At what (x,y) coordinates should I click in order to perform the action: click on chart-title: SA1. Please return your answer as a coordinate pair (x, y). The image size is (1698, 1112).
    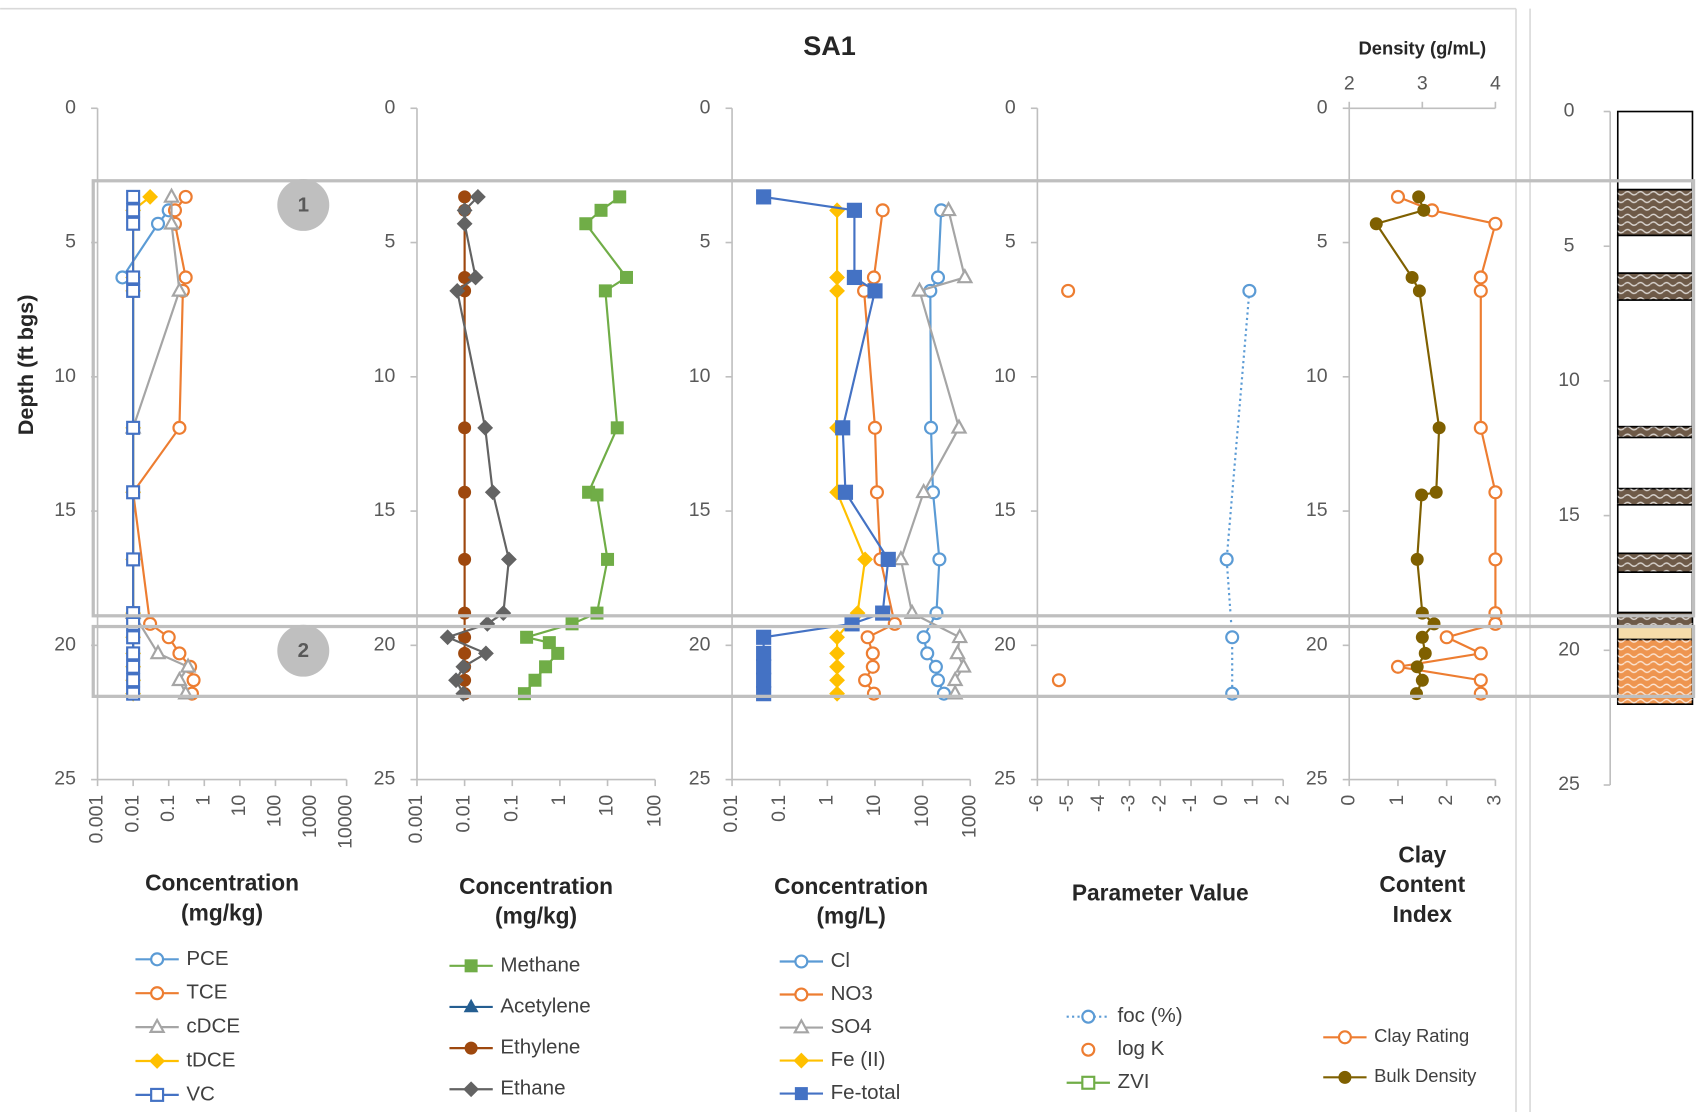
    Looking at the image, I should click on (829, 46).